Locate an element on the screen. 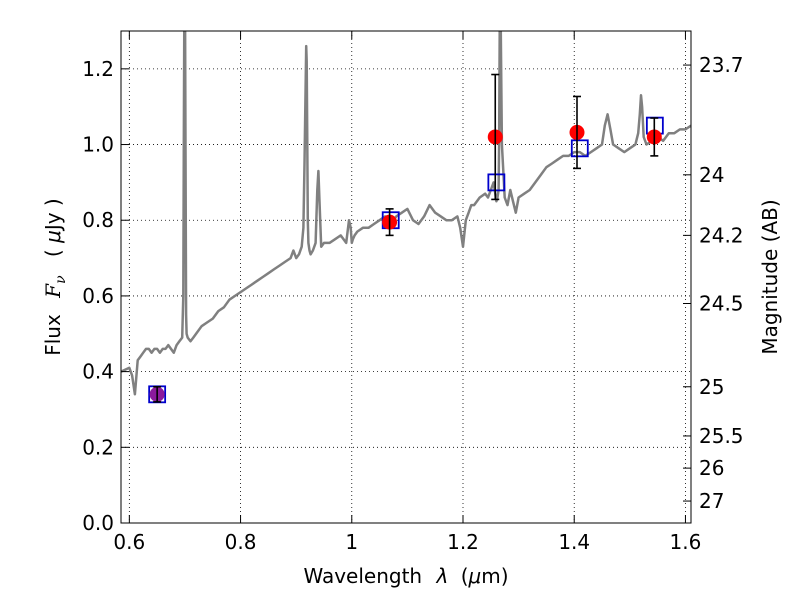  right-tick-label: 25 is located at coordinates (711, 387).